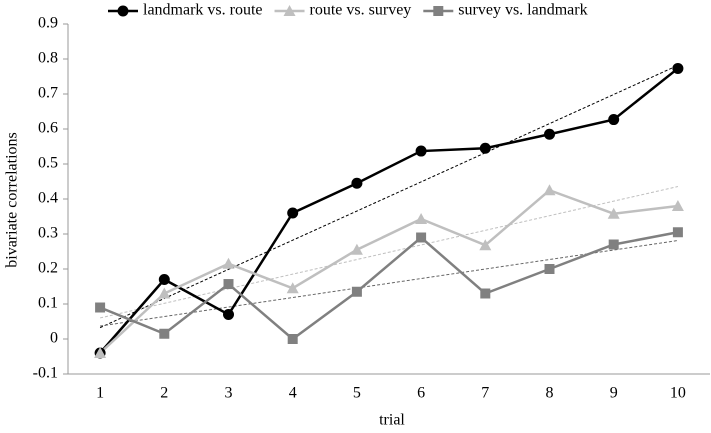 The height and width of the screenshot is (433, 711). I want to click on y-tick-label: 0.4, so click(48, 198).